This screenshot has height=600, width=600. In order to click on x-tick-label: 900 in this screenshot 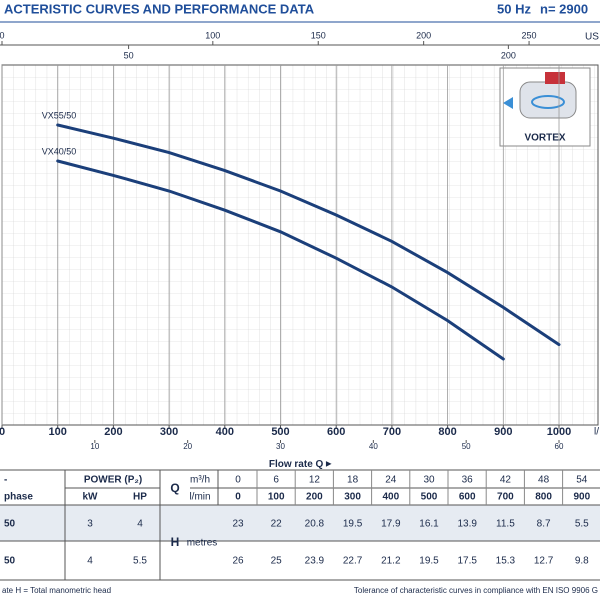, I will do `click(503, 432)`.